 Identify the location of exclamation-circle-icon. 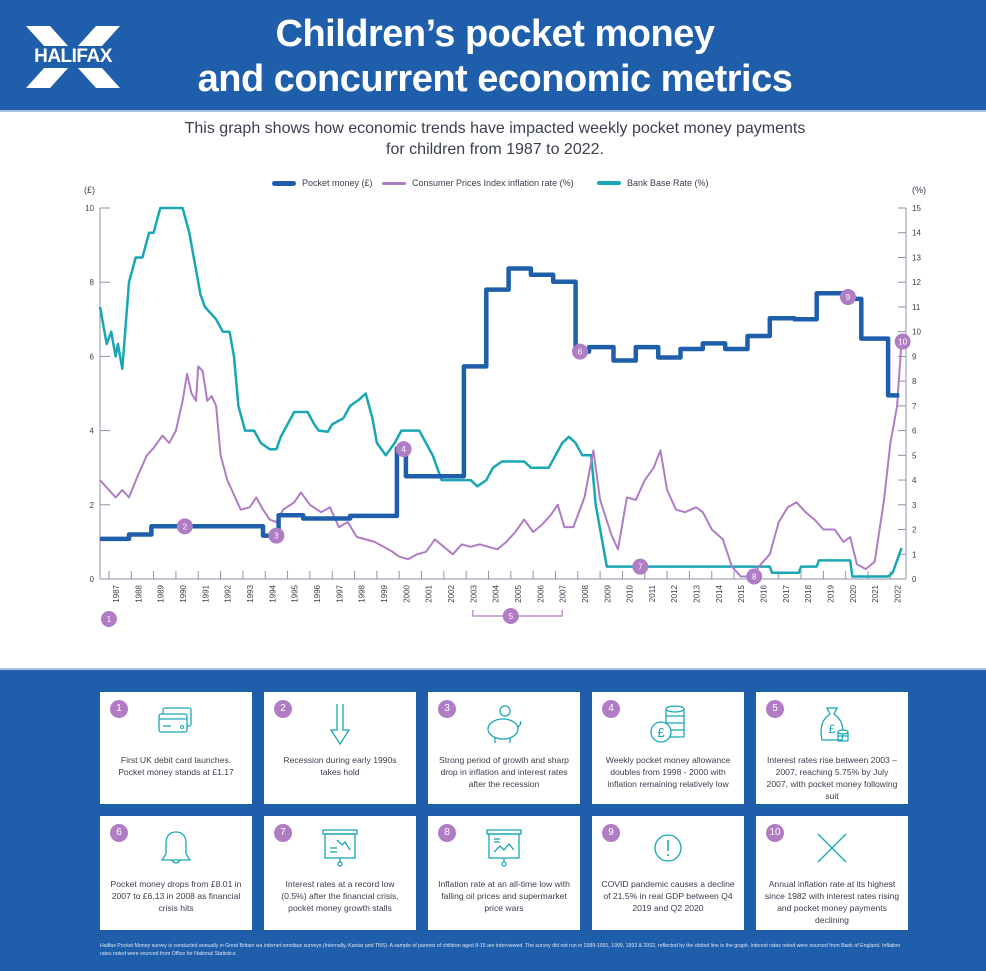
(668, 848).